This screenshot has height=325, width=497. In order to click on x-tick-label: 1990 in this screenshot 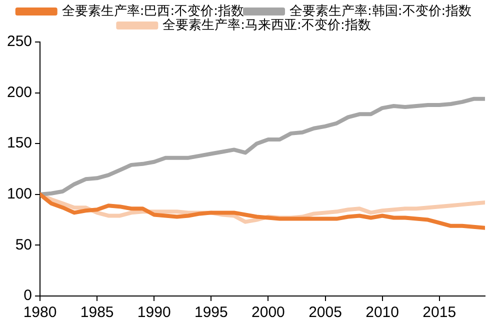, I will do `click(154, 313)`.